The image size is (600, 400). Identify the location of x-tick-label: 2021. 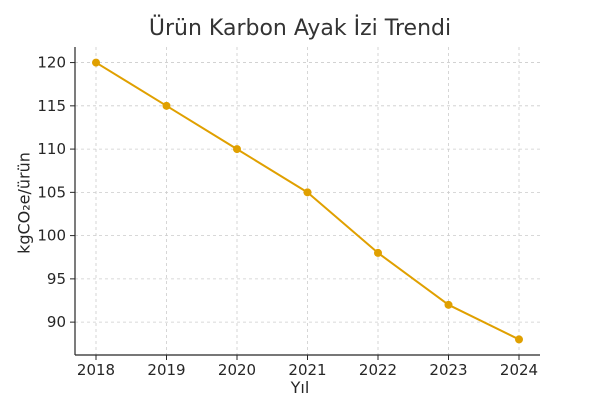
(307, 370).